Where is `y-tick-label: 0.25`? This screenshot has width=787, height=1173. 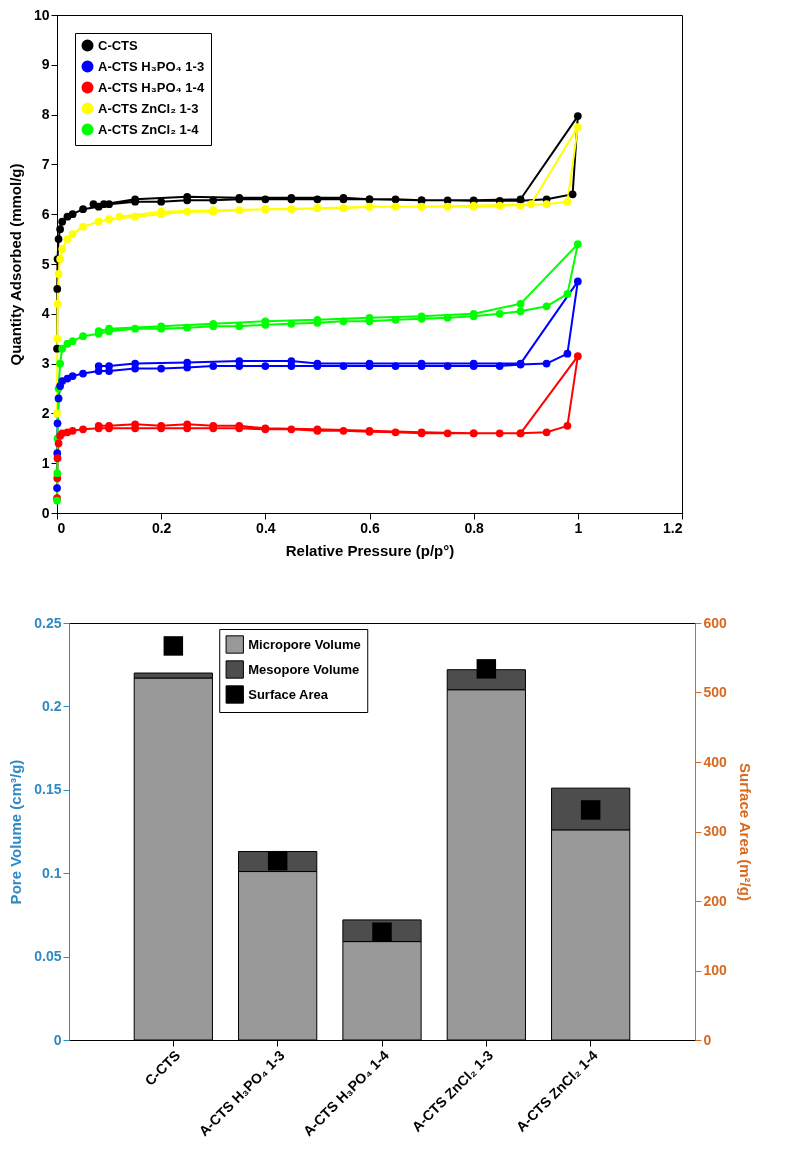 y-tick-label: 0.25 is located at coordinates (48, 622).